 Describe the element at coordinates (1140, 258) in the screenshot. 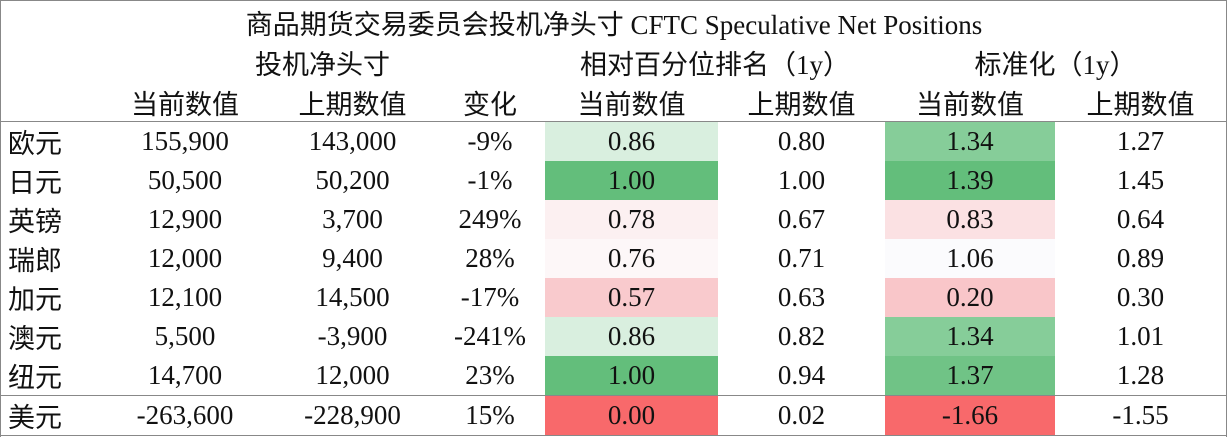

I see `cell: 0.89` at that location.